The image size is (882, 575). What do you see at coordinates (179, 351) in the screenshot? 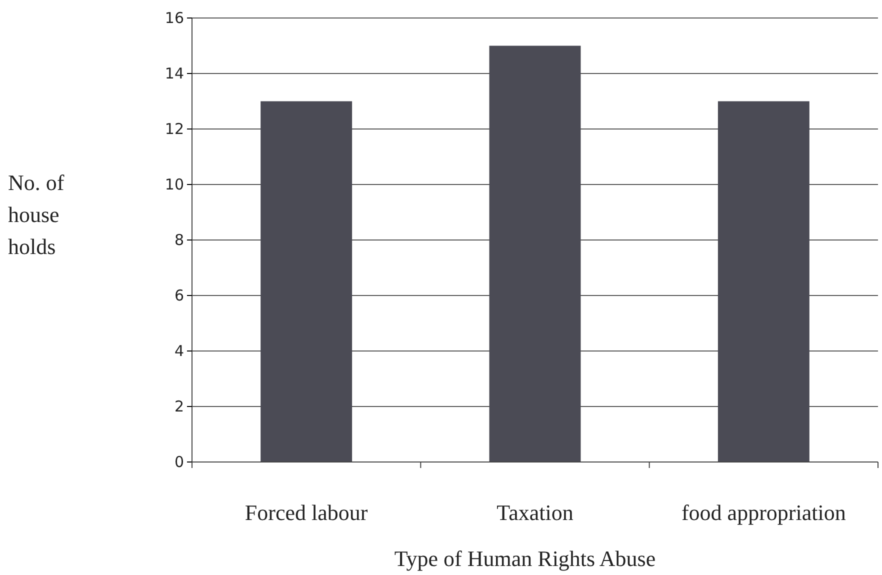
I see `y-tick-label: 4` at bounding box center [179, 351].